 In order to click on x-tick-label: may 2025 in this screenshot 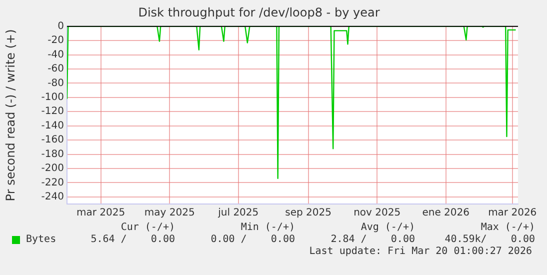, I will do `click(169, 213)`.